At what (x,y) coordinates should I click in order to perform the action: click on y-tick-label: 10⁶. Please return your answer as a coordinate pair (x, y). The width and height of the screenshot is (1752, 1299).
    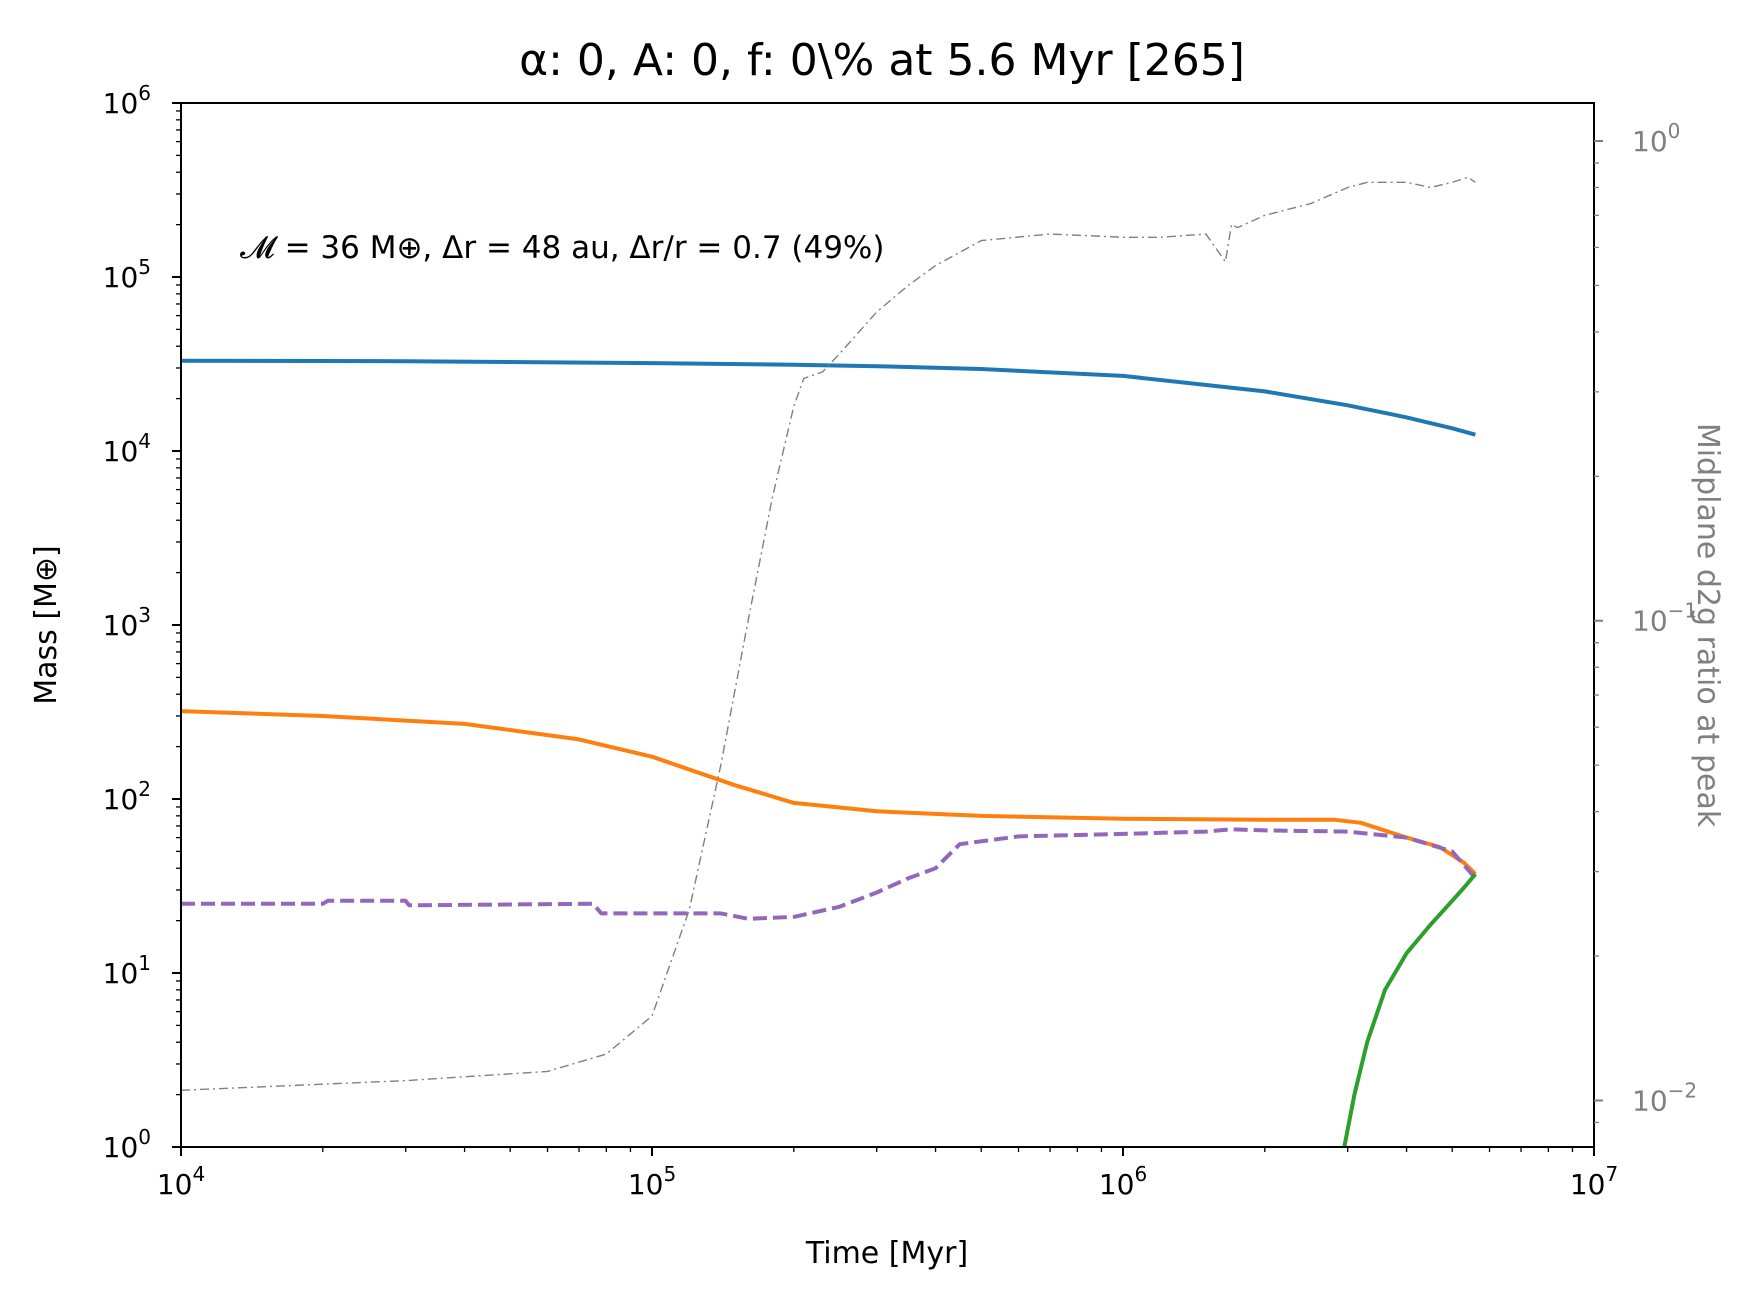
    Looking at the image, I should click on (127, 100).